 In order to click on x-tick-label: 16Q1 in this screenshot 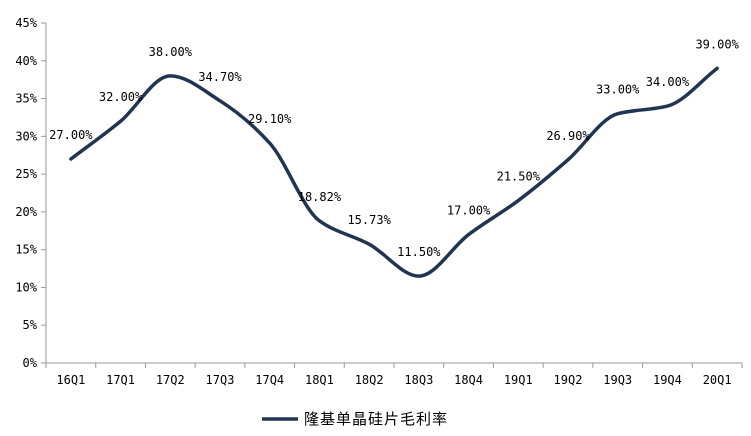, I will do `click(70, 380)`.